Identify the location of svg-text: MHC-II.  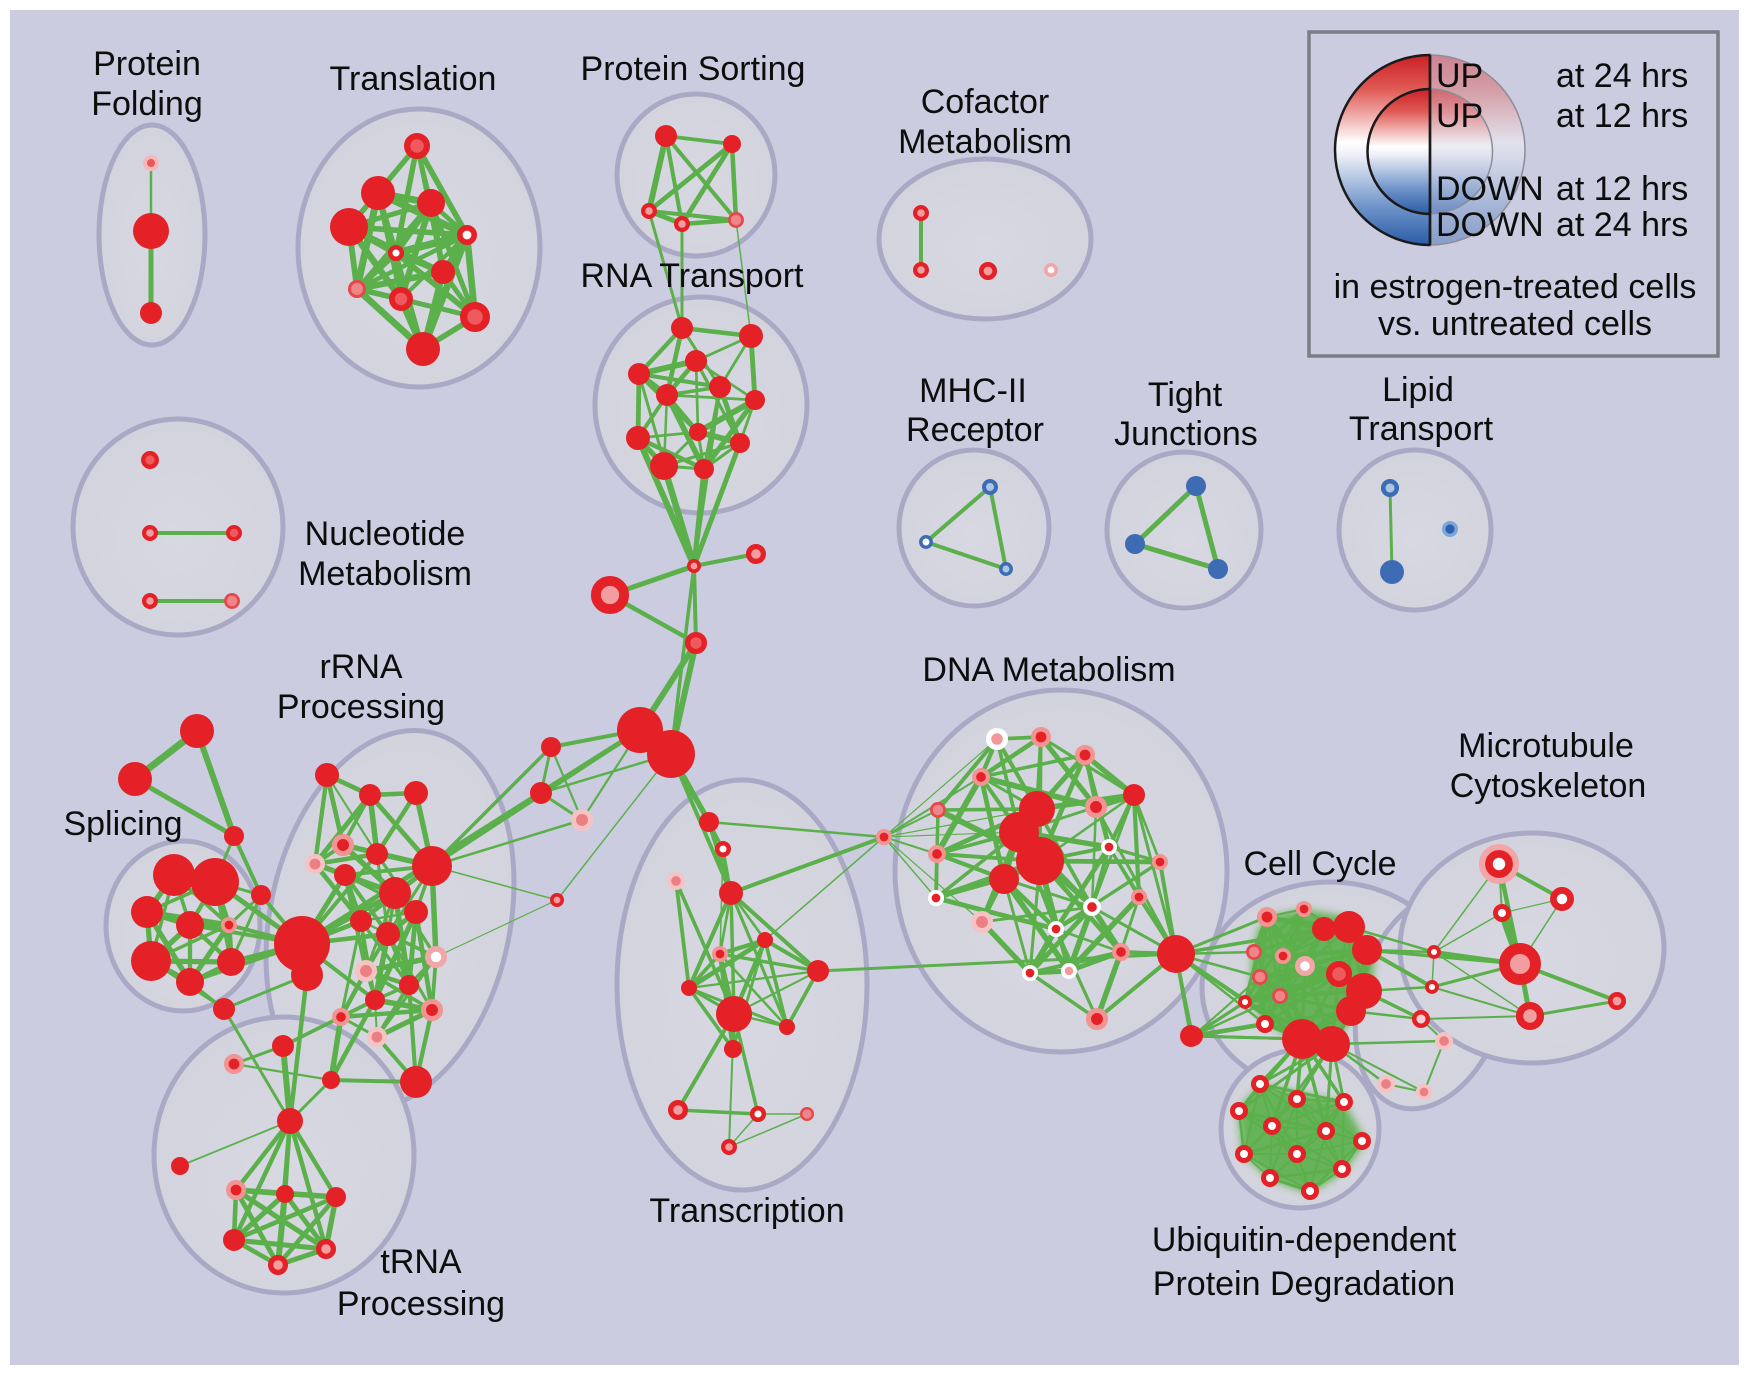
(973, 391).